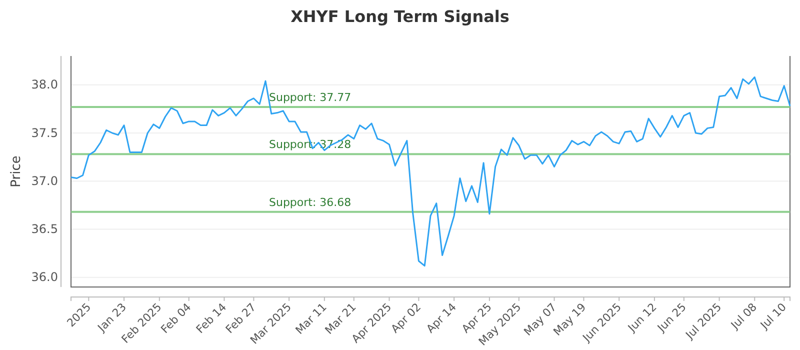 The width and height of the screenshot is (800, 350). What do you see at coordinates (44, 229) in the screenshot?
I see `y-tick-label: 36.5` at bounding box center [44, 229].